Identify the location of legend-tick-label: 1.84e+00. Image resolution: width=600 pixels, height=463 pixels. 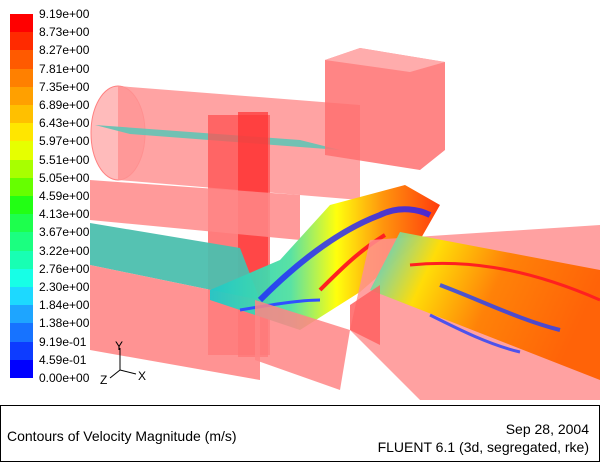
(64, 305).